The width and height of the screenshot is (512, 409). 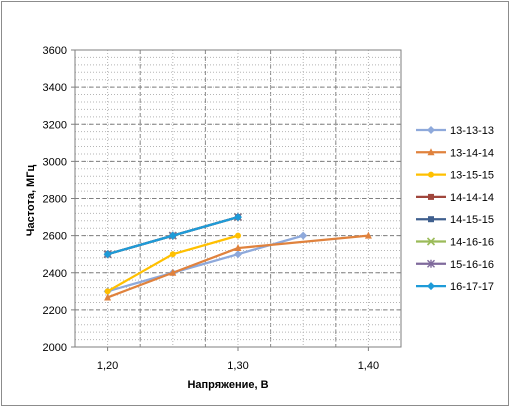 I want to click on y-tick-label: 2200, so click(x=55, y=311).